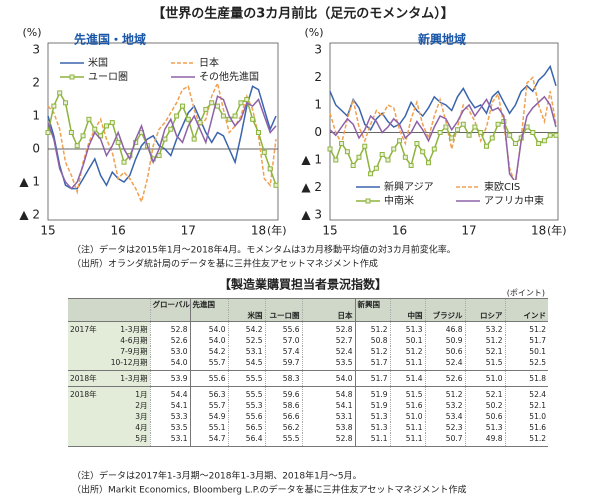  Describe the element at coordinates (484, 440) in the screenshot. I see `table-cell: 49.8` at that location.